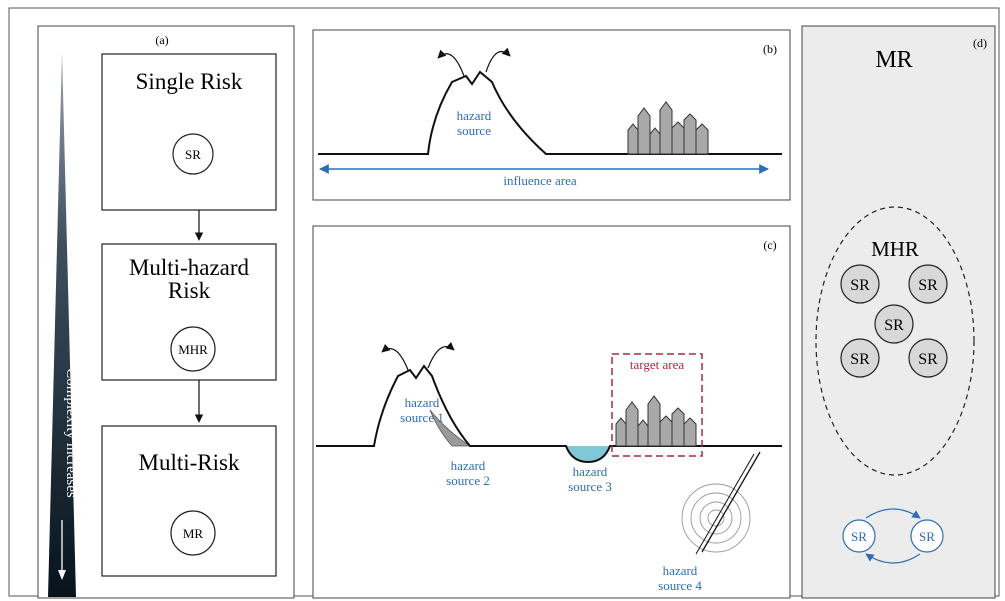  I want to click on mhr-ellipse, so click(895, 341).